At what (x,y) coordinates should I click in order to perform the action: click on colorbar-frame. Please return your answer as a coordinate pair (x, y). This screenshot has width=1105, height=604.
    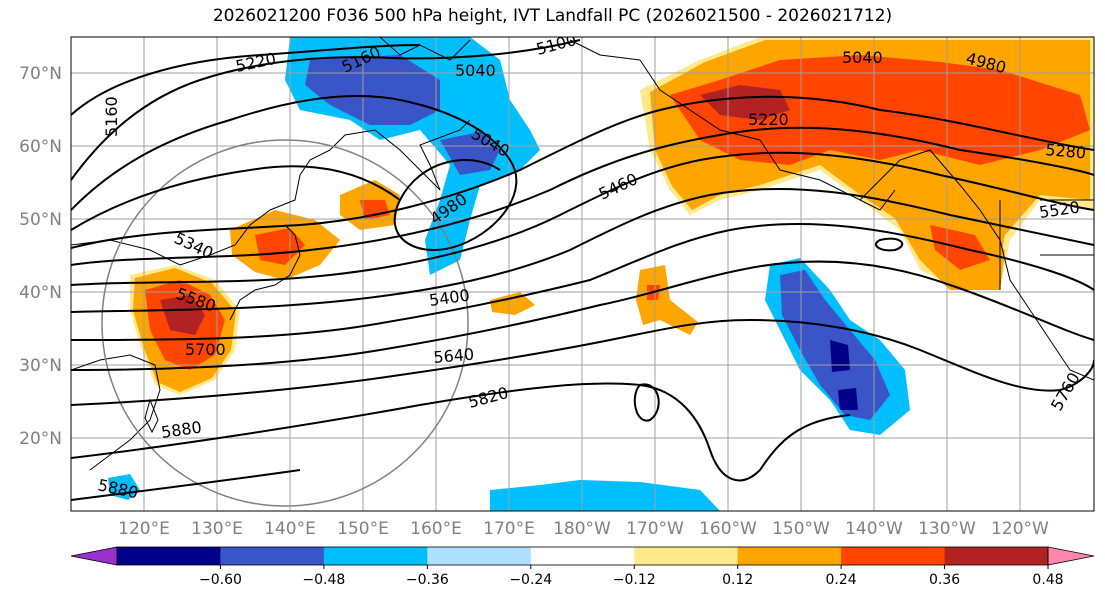
    Looking at the image, I should click on (582, 556).